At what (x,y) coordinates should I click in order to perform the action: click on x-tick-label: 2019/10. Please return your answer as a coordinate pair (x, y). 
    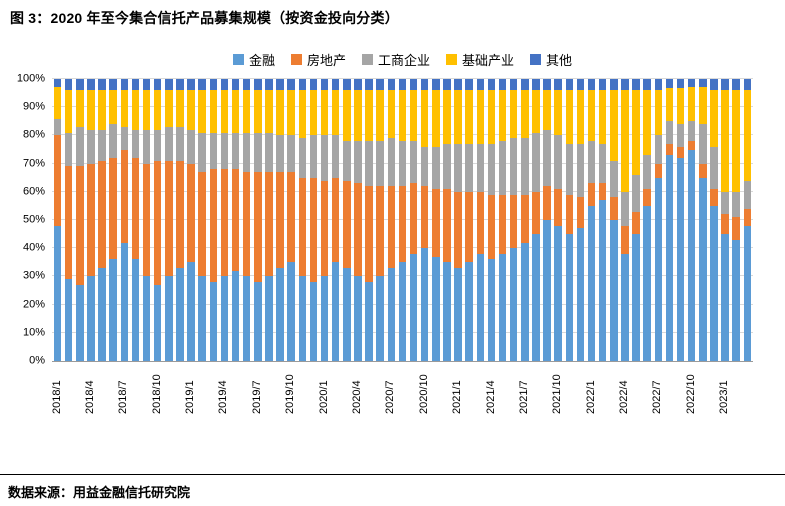
    Looking at the image, I should click on (290, 394).